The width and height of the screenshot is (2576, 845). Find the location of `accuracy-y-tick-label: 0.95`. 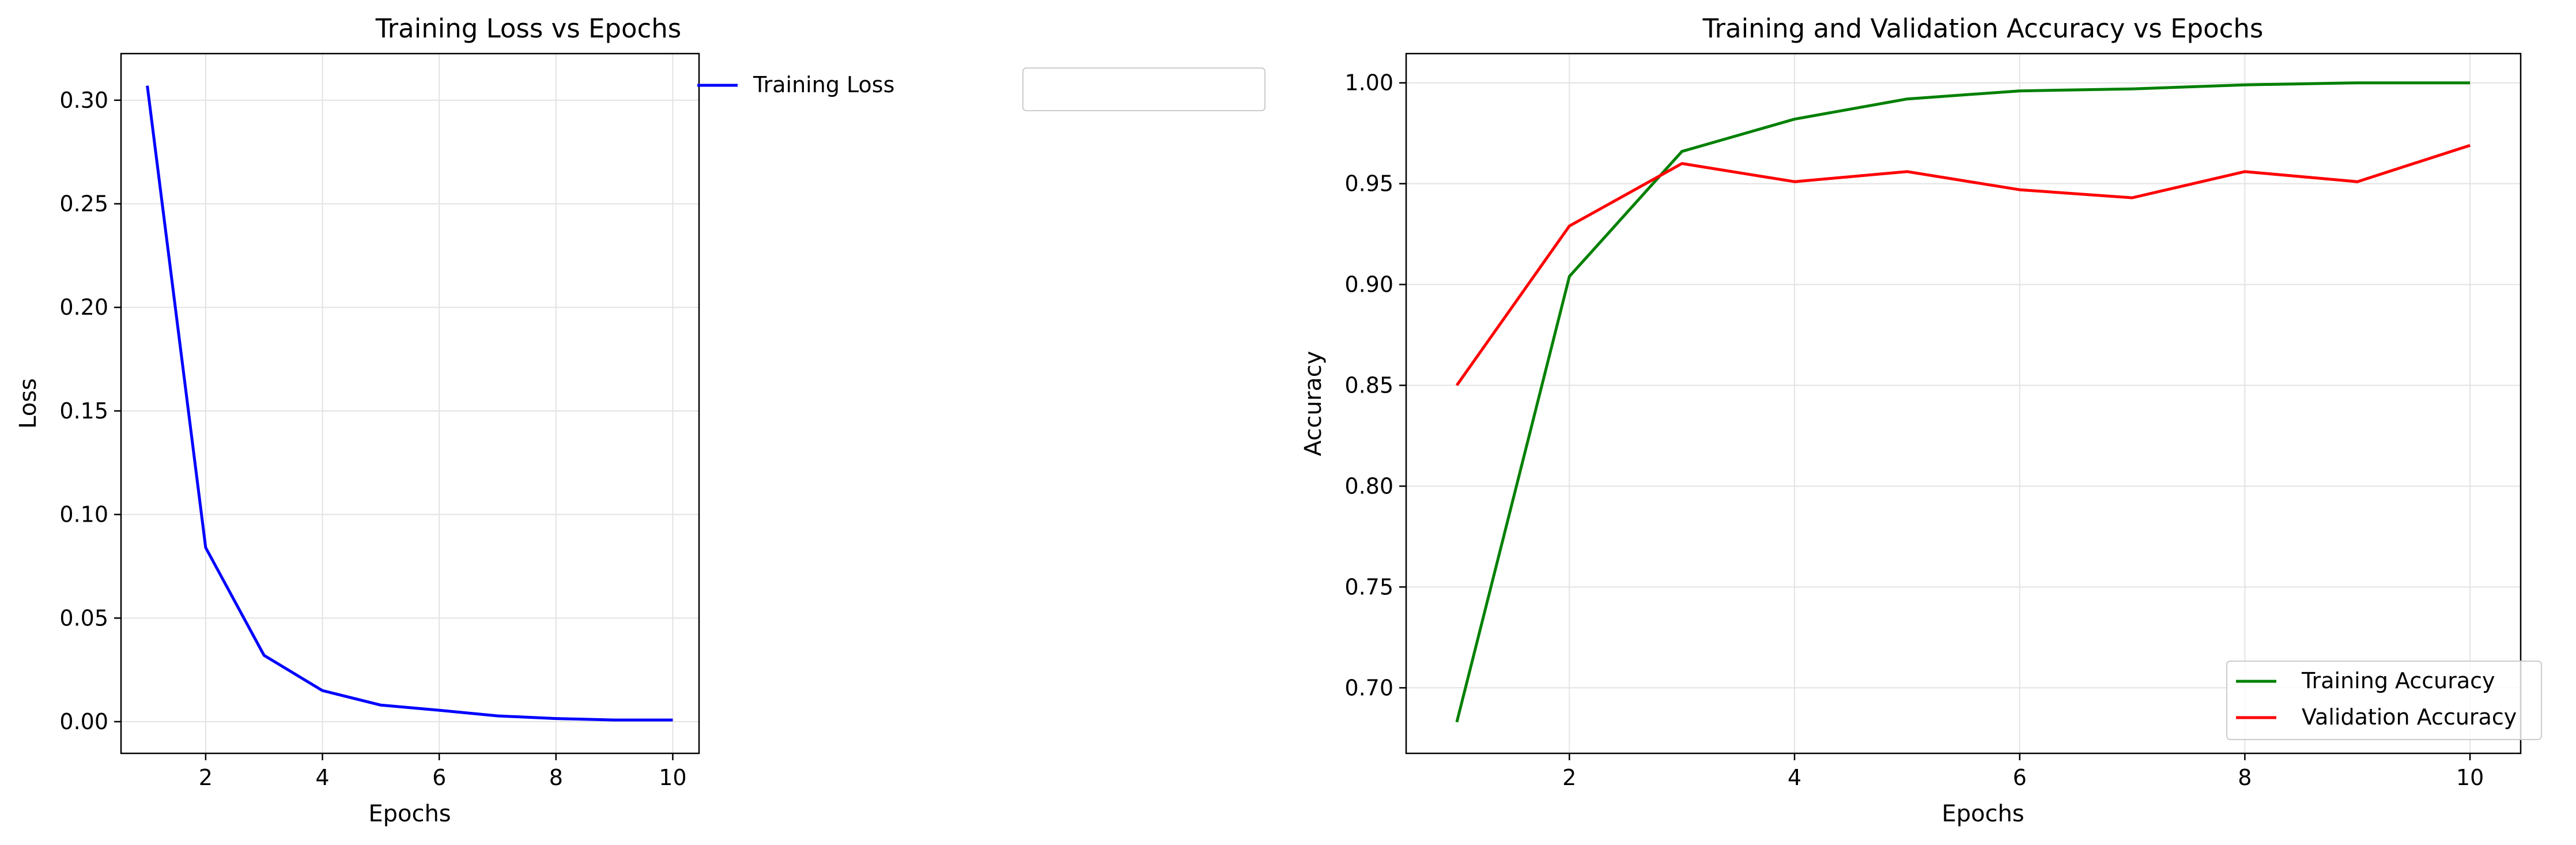

accuracy-y-tick-label: 0.95 is located at coordinates (1368, 184).